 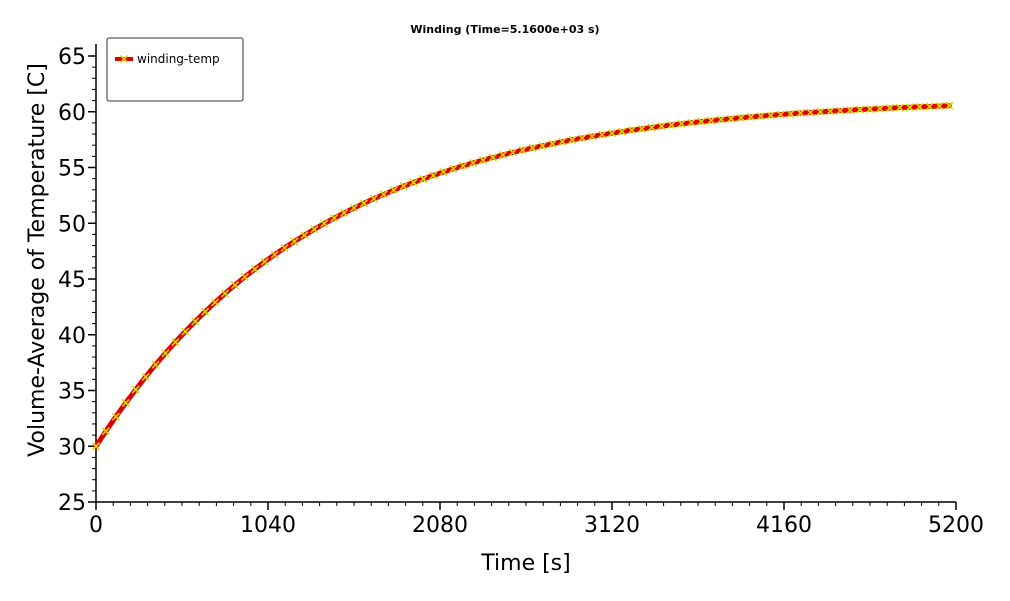 I want to click on legend-box, so click(x=175, y=69).